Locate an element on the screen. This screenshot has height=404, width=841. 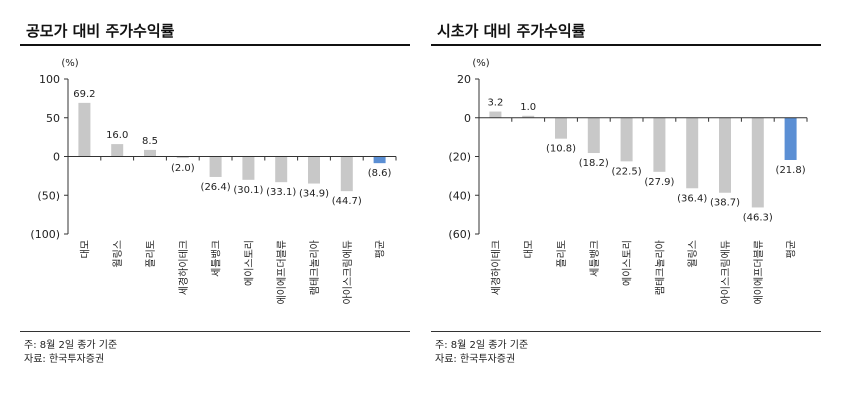
data-label: (33.1) is located at coordinates (281, 192).